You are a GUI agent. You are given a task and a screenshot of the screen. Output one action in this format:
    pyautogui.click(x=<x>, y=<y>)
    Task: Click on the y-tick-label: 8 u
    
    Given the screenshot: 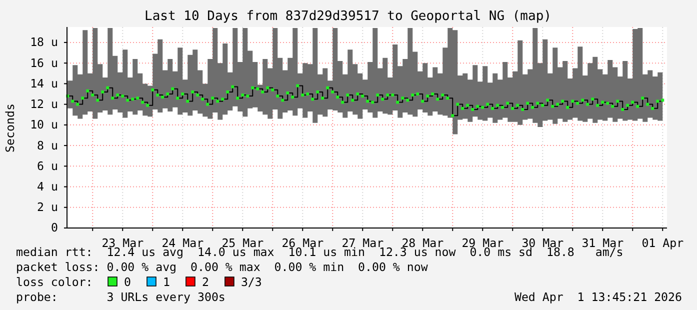 What is the action you would take?
    pyautogui.click(x=47, y=145)
    